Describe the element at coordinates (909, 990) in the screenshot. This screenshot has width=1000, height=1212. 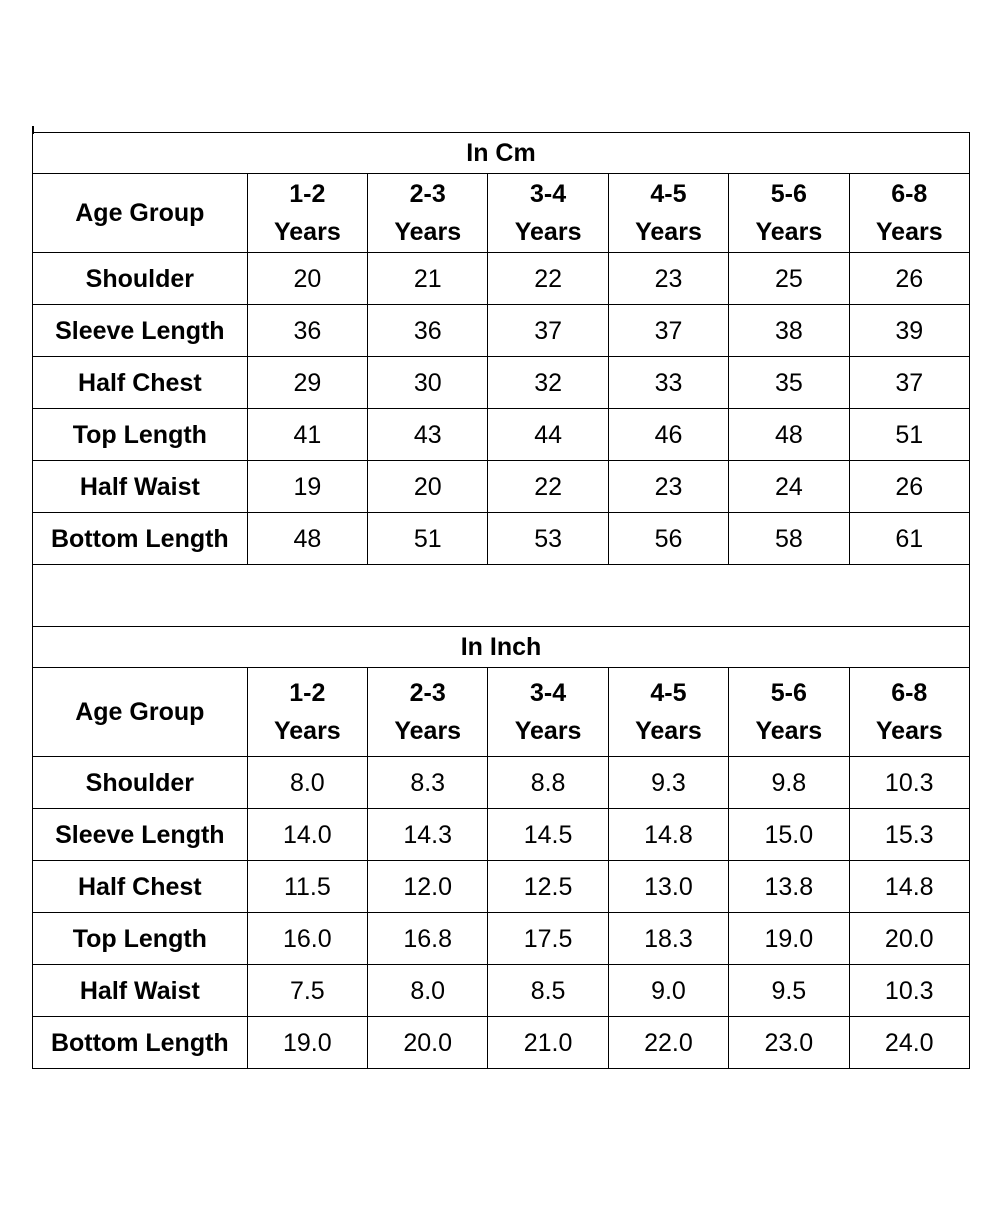
I see `table-cell: 10.3` at that location.